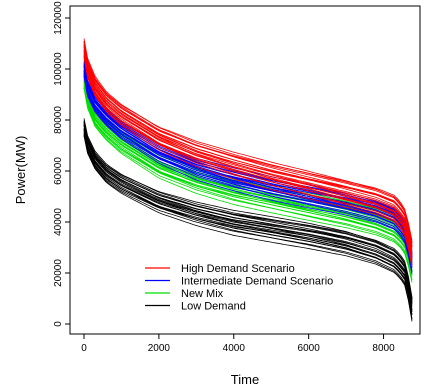 This screenshot has width=426, height=389. I want to click on y-tick-label: 100000, so click(58, 69).